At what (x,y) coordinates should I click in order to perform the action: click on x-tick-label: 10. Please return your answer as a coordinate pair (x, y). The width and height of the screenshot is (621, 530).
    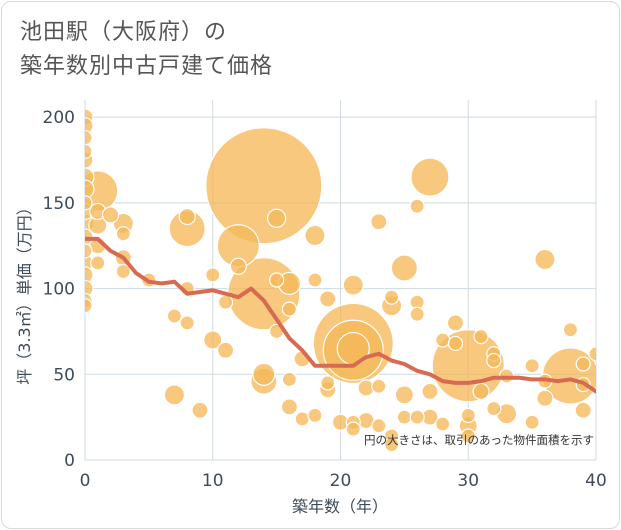
    Looking at the image, I should click on (213, 481).